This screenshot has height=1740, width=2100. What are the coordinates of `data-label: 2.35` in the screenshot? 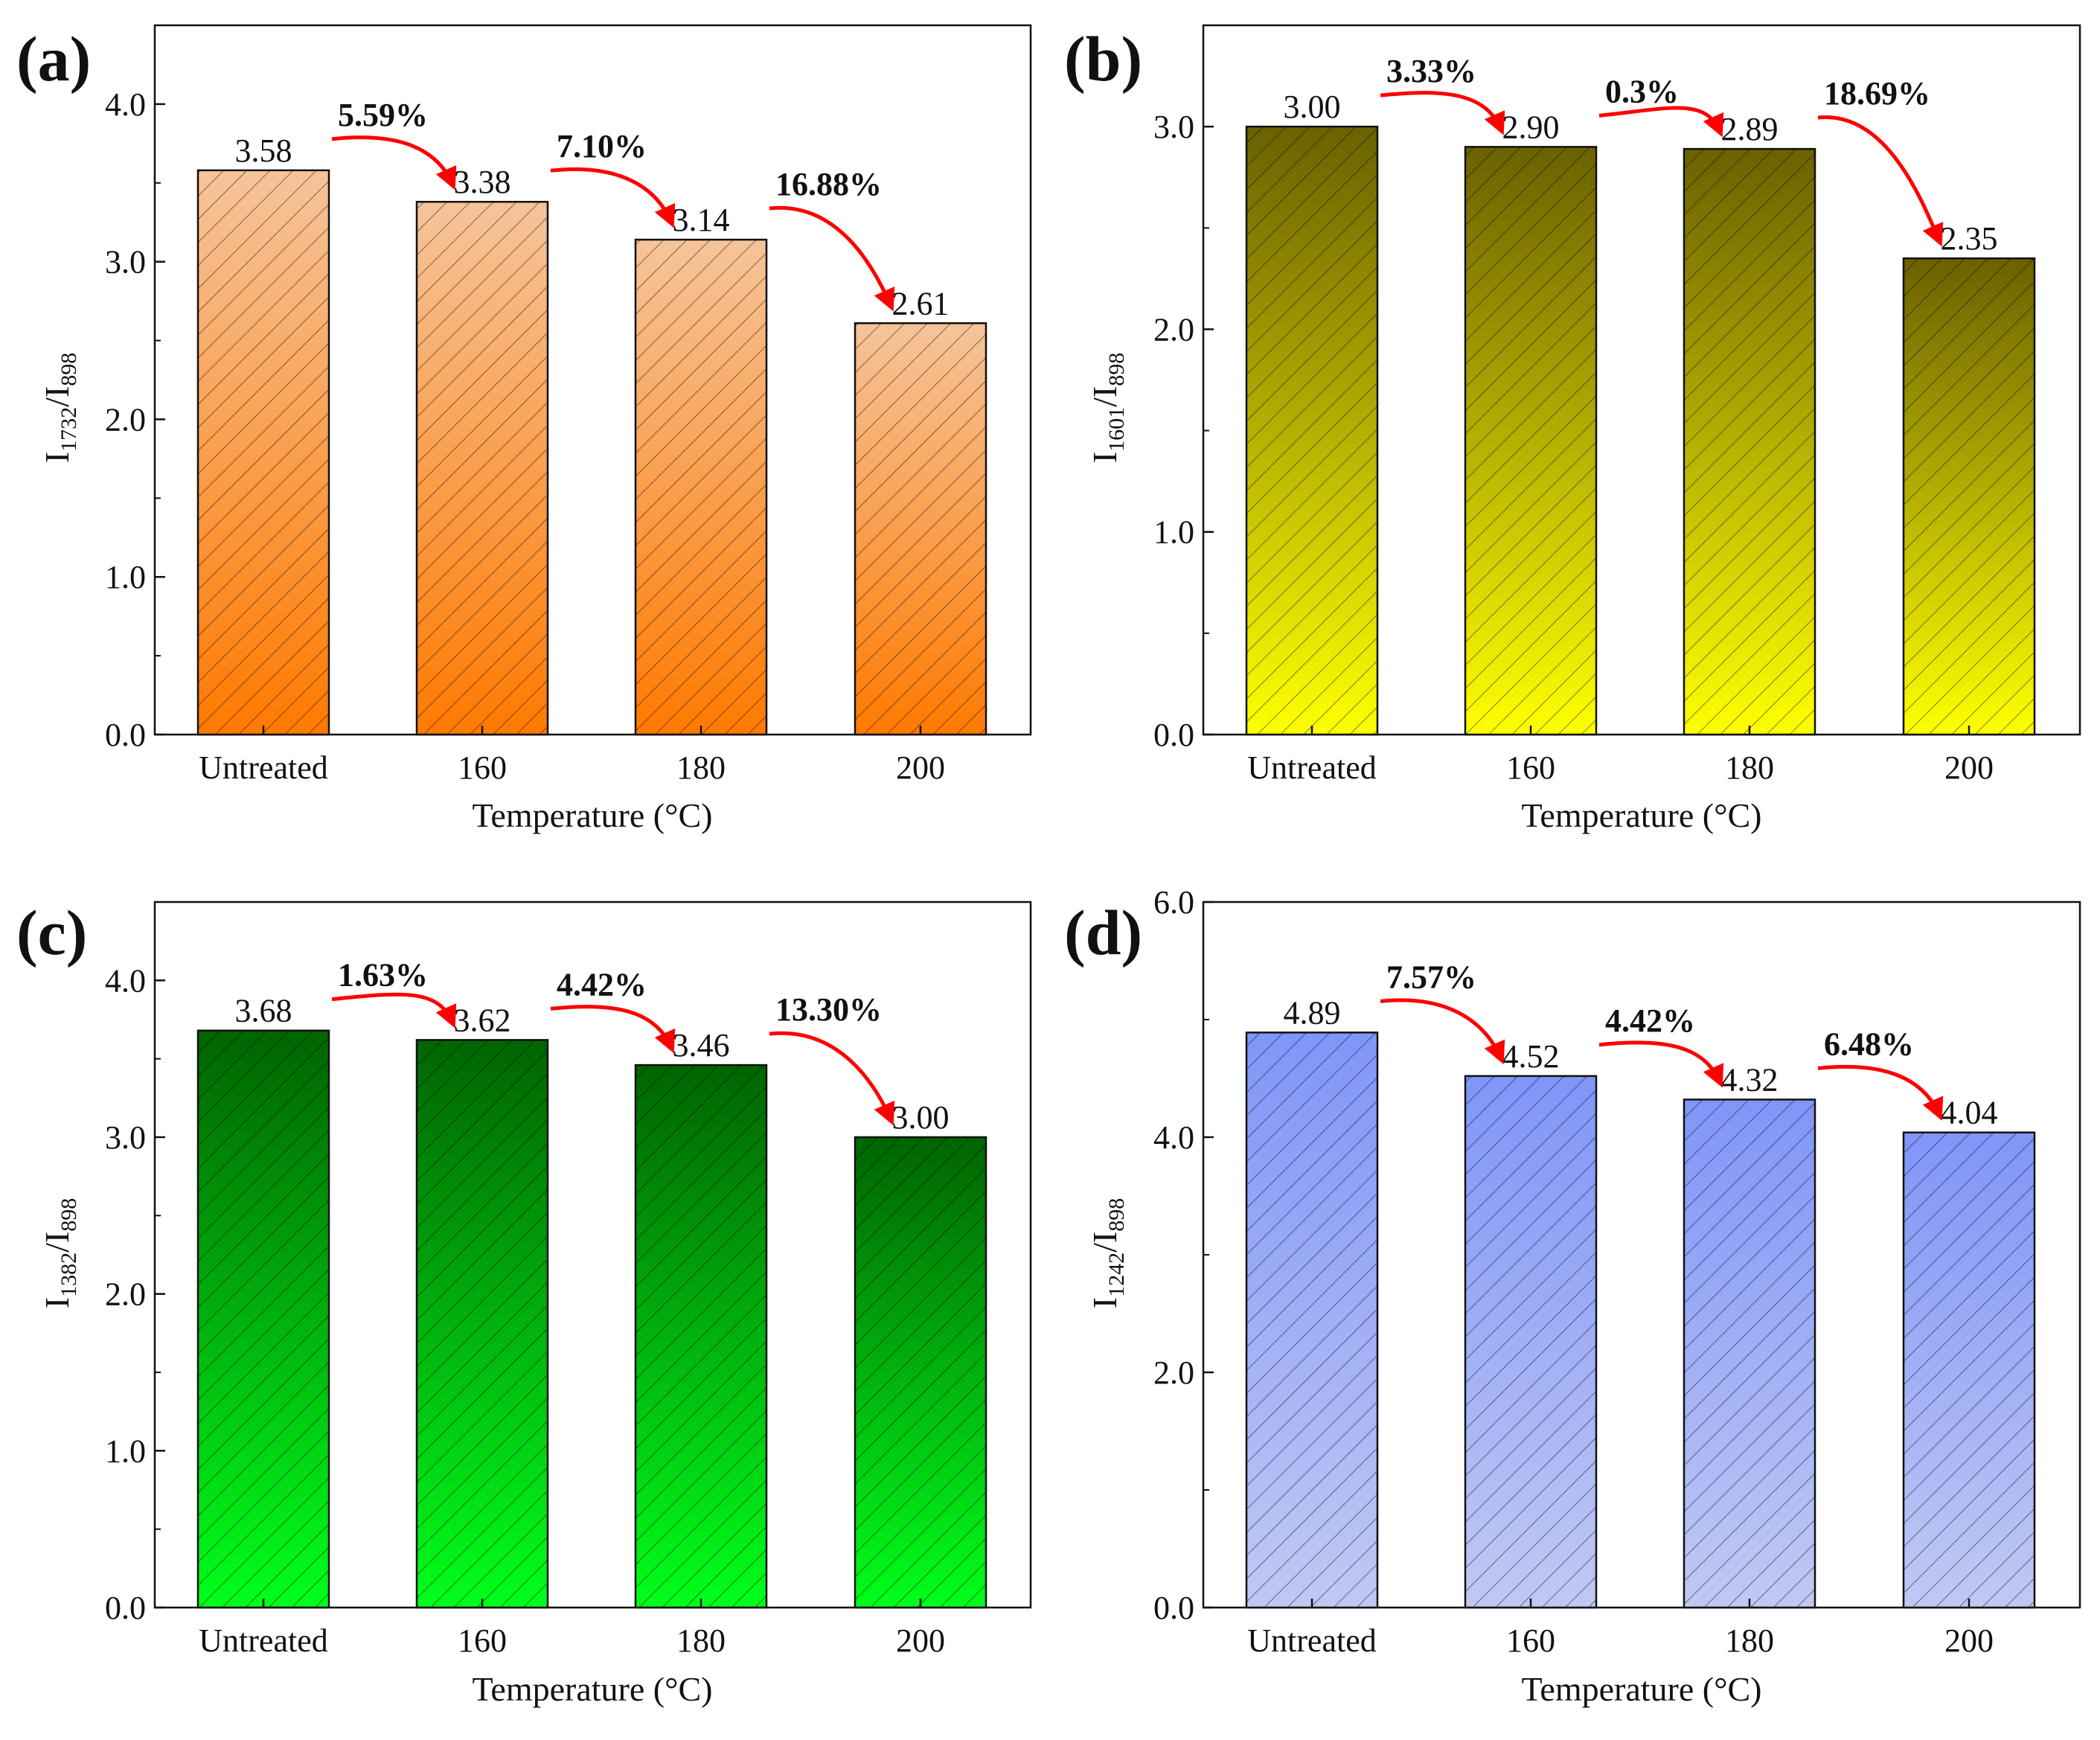 It's located at (1969, 238).